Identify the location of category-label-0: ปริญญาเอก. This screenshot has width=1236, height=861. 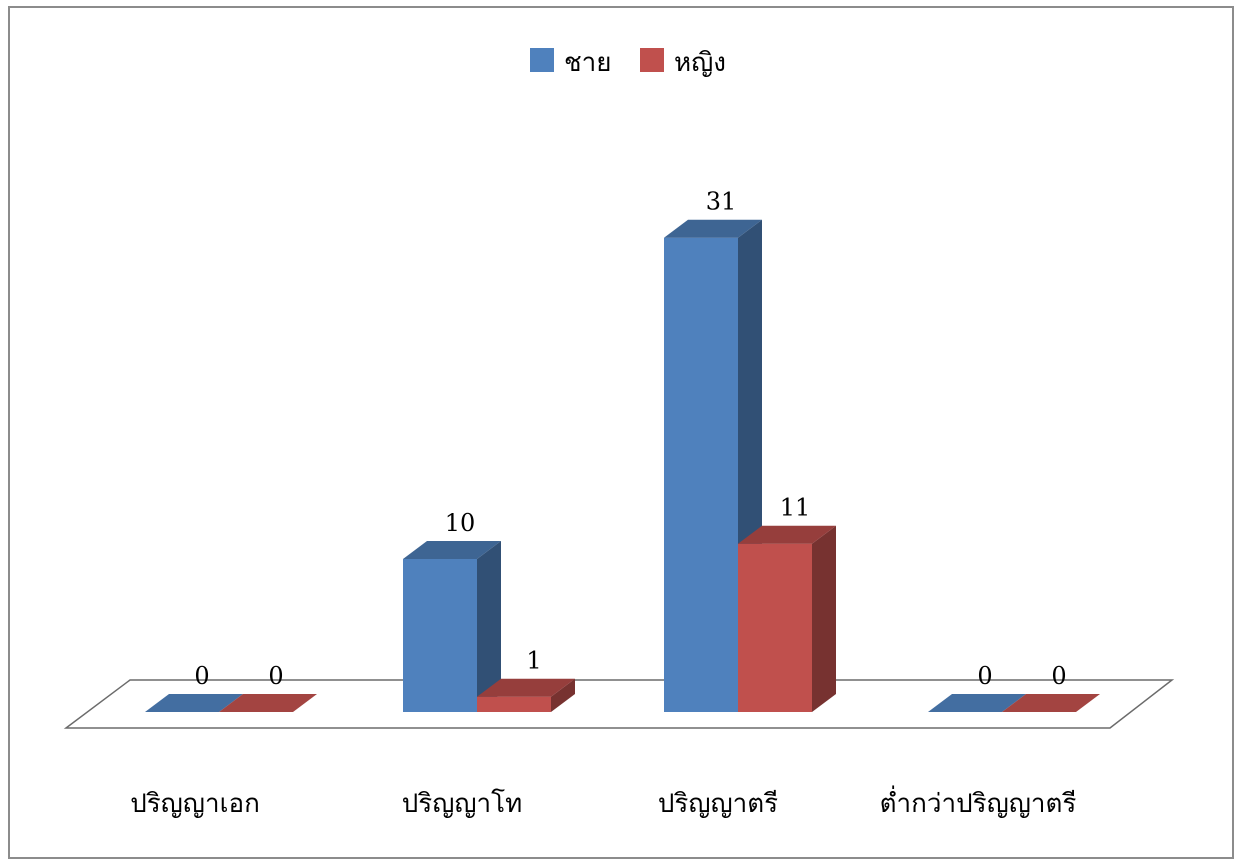
(195, 804).